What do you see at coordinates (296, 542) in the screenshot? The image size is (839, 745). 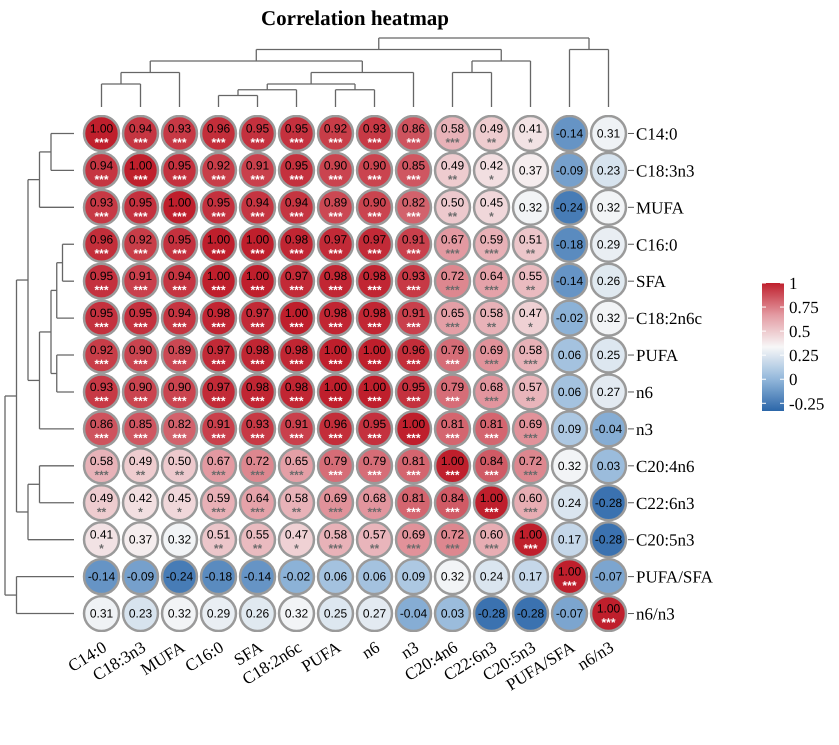 I see `data-label: 0.47 *` at bounding box center [296, 542].